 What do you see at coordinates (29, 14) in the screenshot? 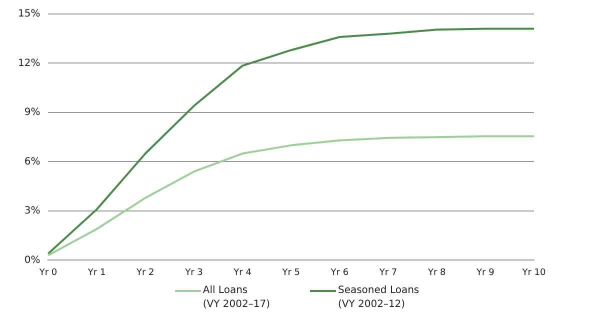
I see `y-tick-label: 15%` at bounding box center [29, 14].